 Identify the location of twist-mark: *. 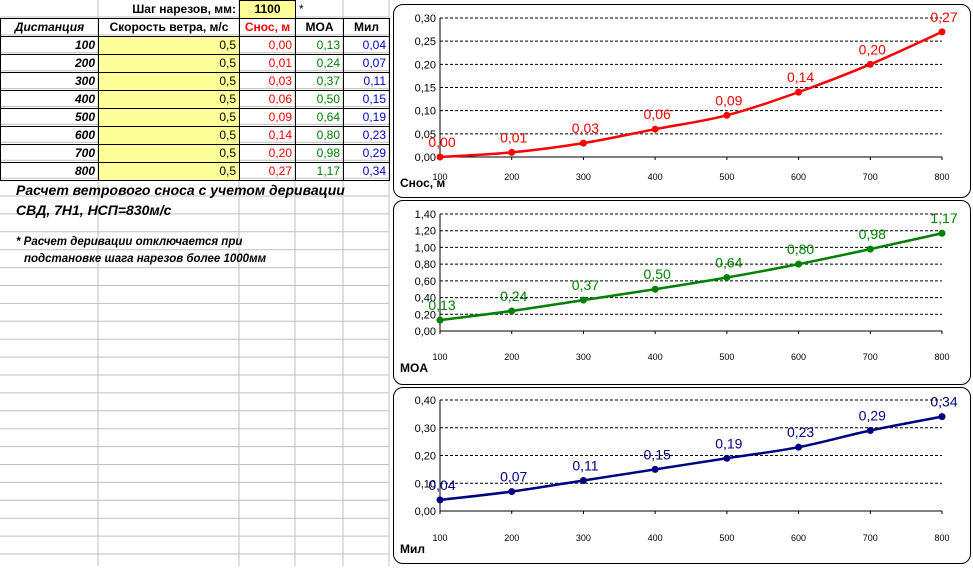
(301, 8).